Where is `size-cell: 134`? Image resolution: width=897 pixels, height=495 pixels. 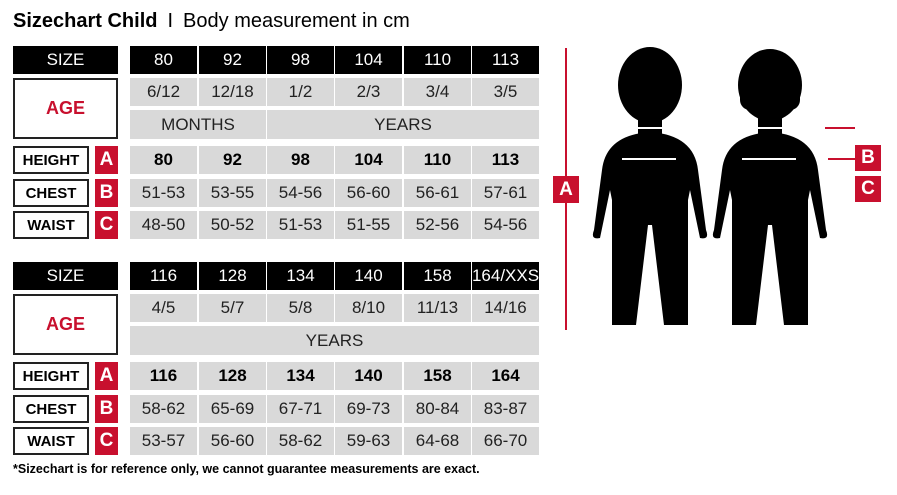 size-cell: 134 is located at coordinates (300, 276).